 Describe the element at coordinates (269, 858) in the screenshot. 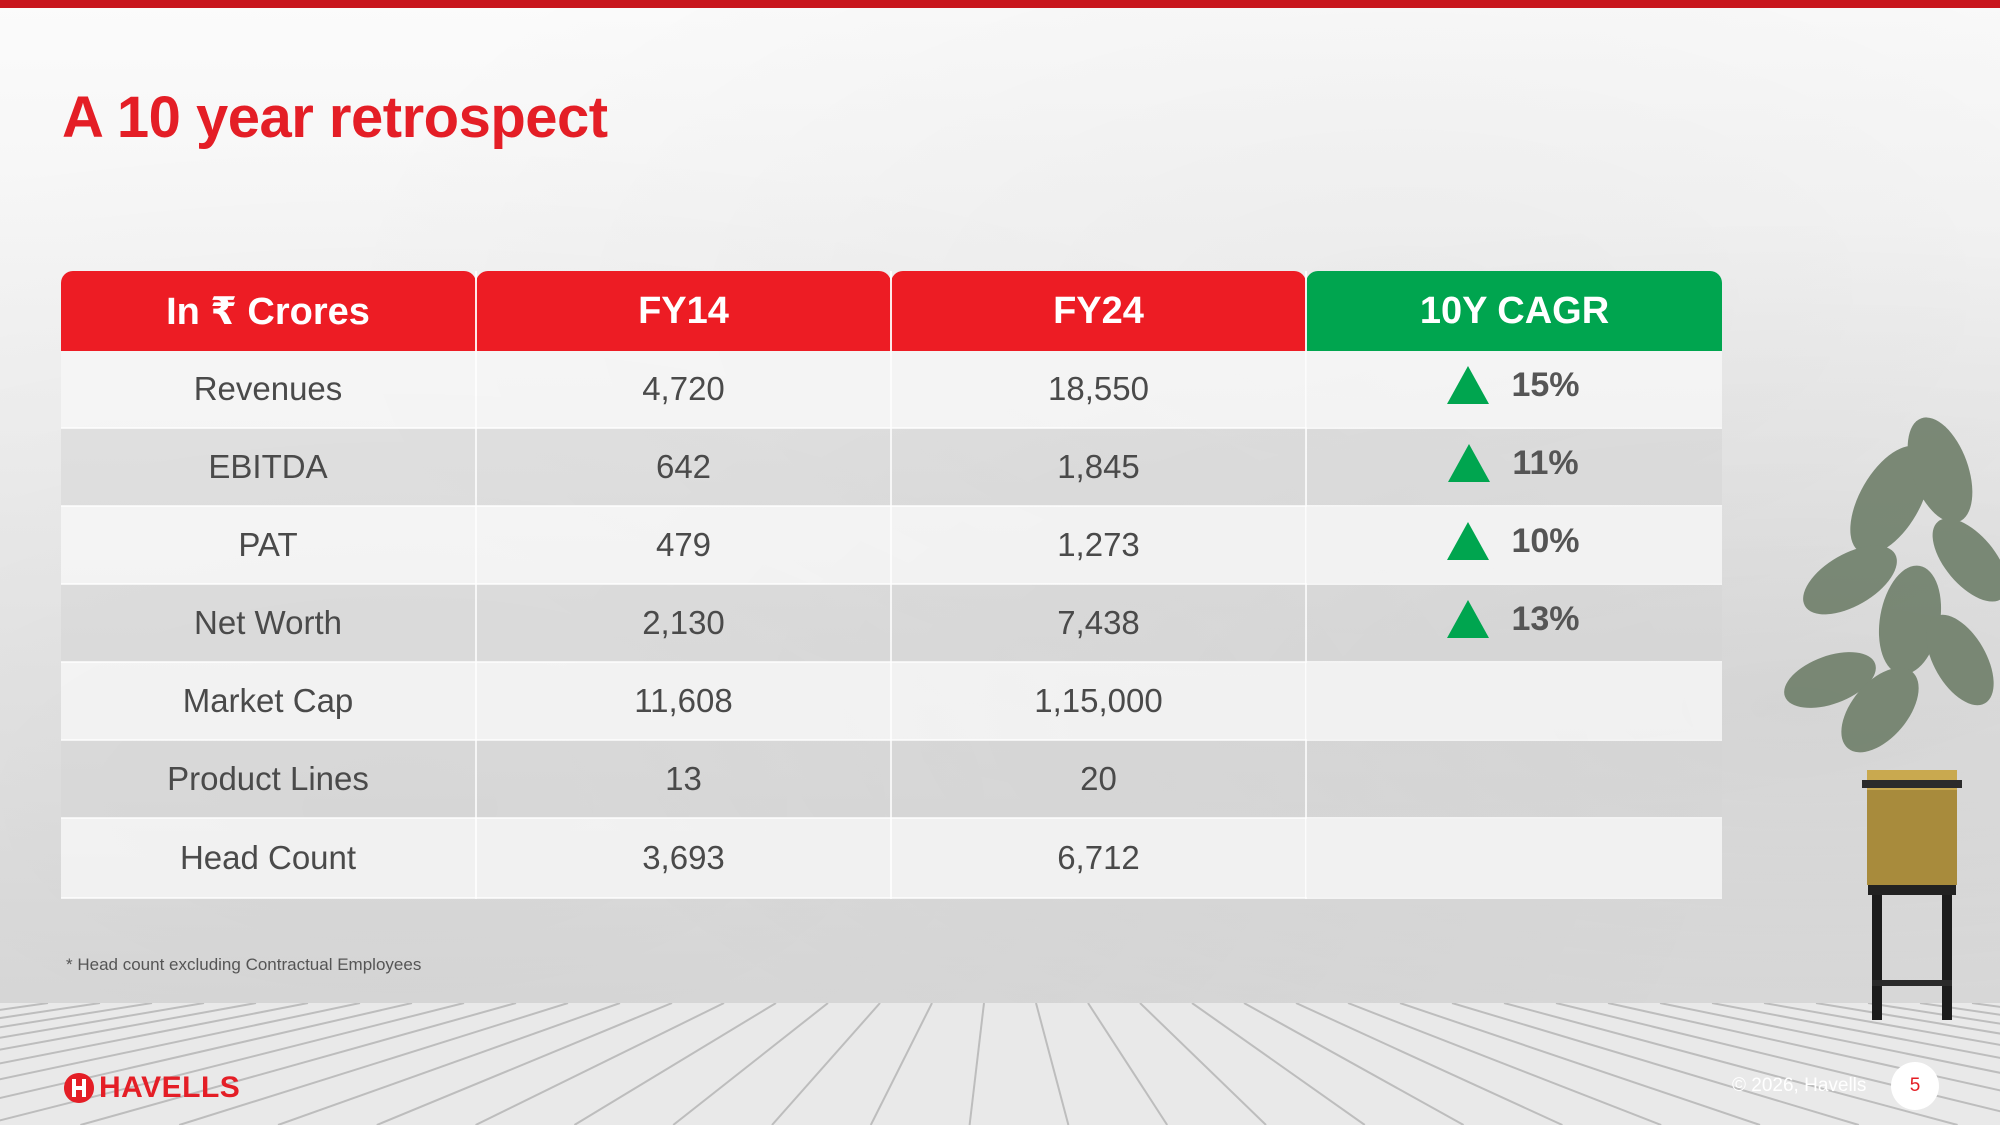

I see `row-label: Head Count` at that location.